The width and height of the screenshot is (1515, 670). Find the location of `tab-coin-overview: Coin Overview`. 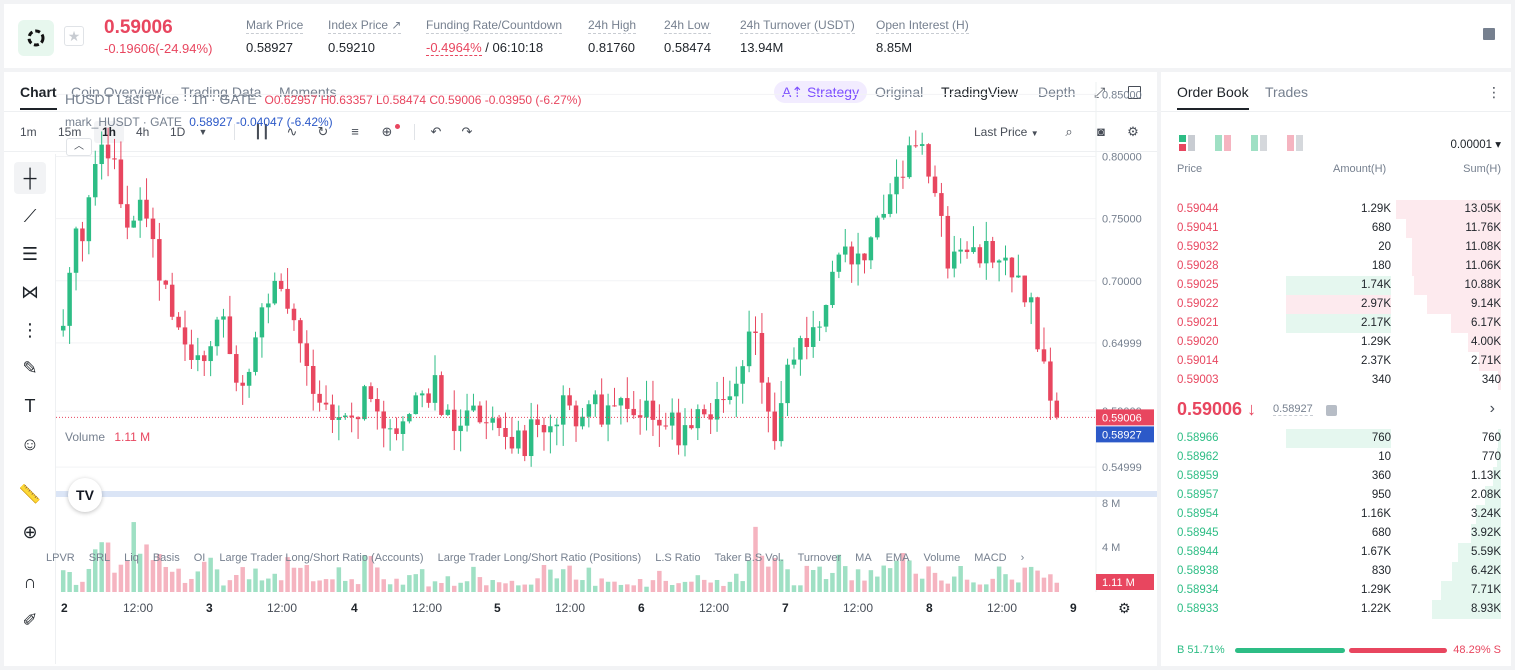

tab-coin-overview: Coin Overview is located at coordinates (117, 92).